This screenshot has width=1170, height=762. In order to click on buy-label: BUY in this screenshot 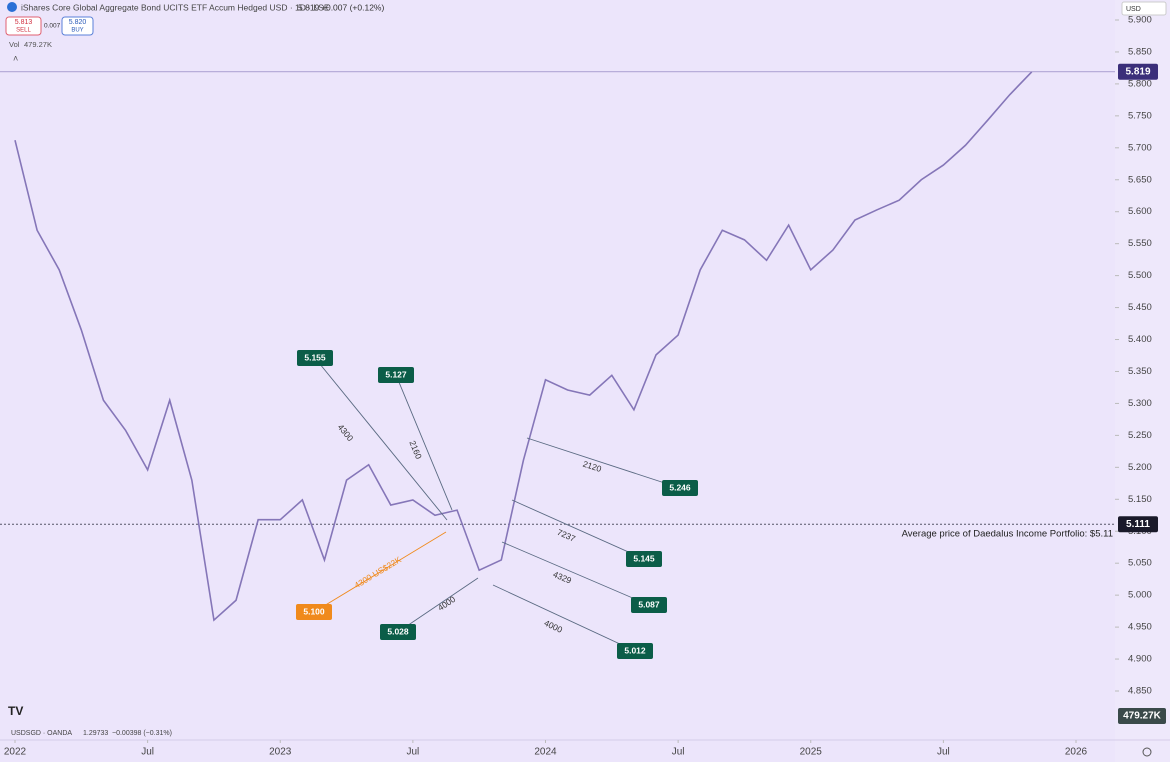, I will do `click(77, 31)`.